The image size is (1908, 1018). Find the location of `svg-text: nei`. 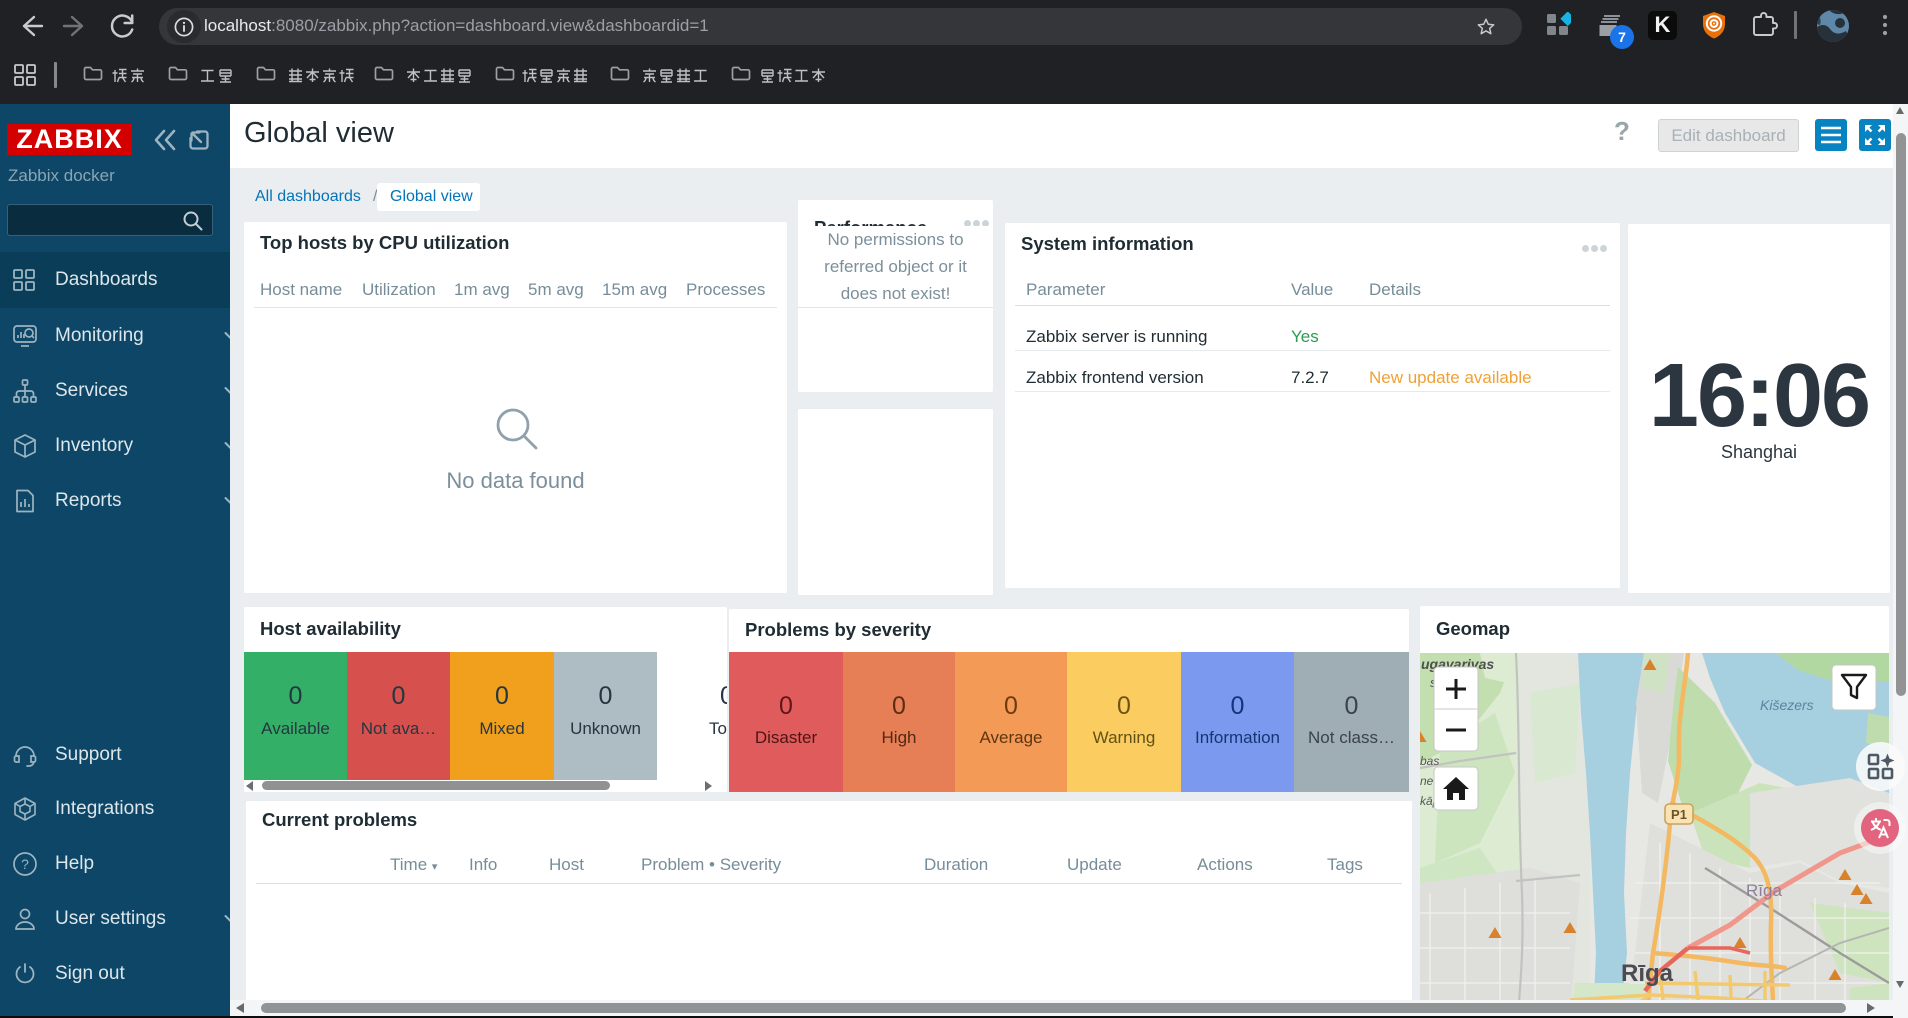

svg-text: nei is located at coordinates (1428, 781).